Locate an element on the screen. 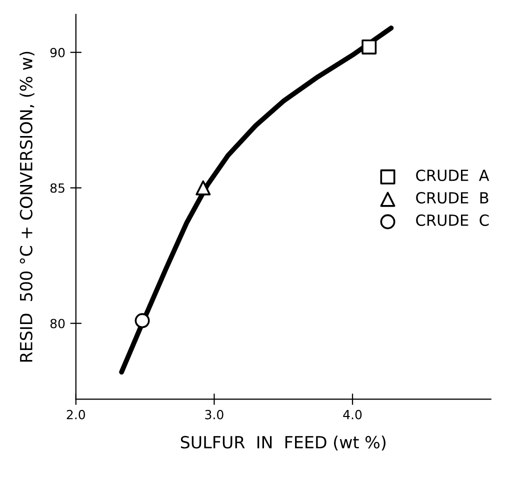 This screenshot has width=506, height=481. legend-label: CRUDE A is located at coordinates (453, 176).